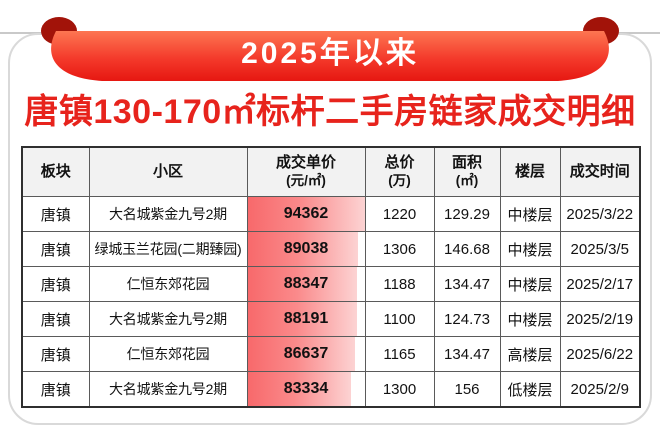 The width and height of the screenshot is (660, 442). I want to click on table-header-row: 板块 小区 成交单价 (元/㎡) 总价 (万) 面积 (㎡) 楼层 成交时间, so click(331, 171).